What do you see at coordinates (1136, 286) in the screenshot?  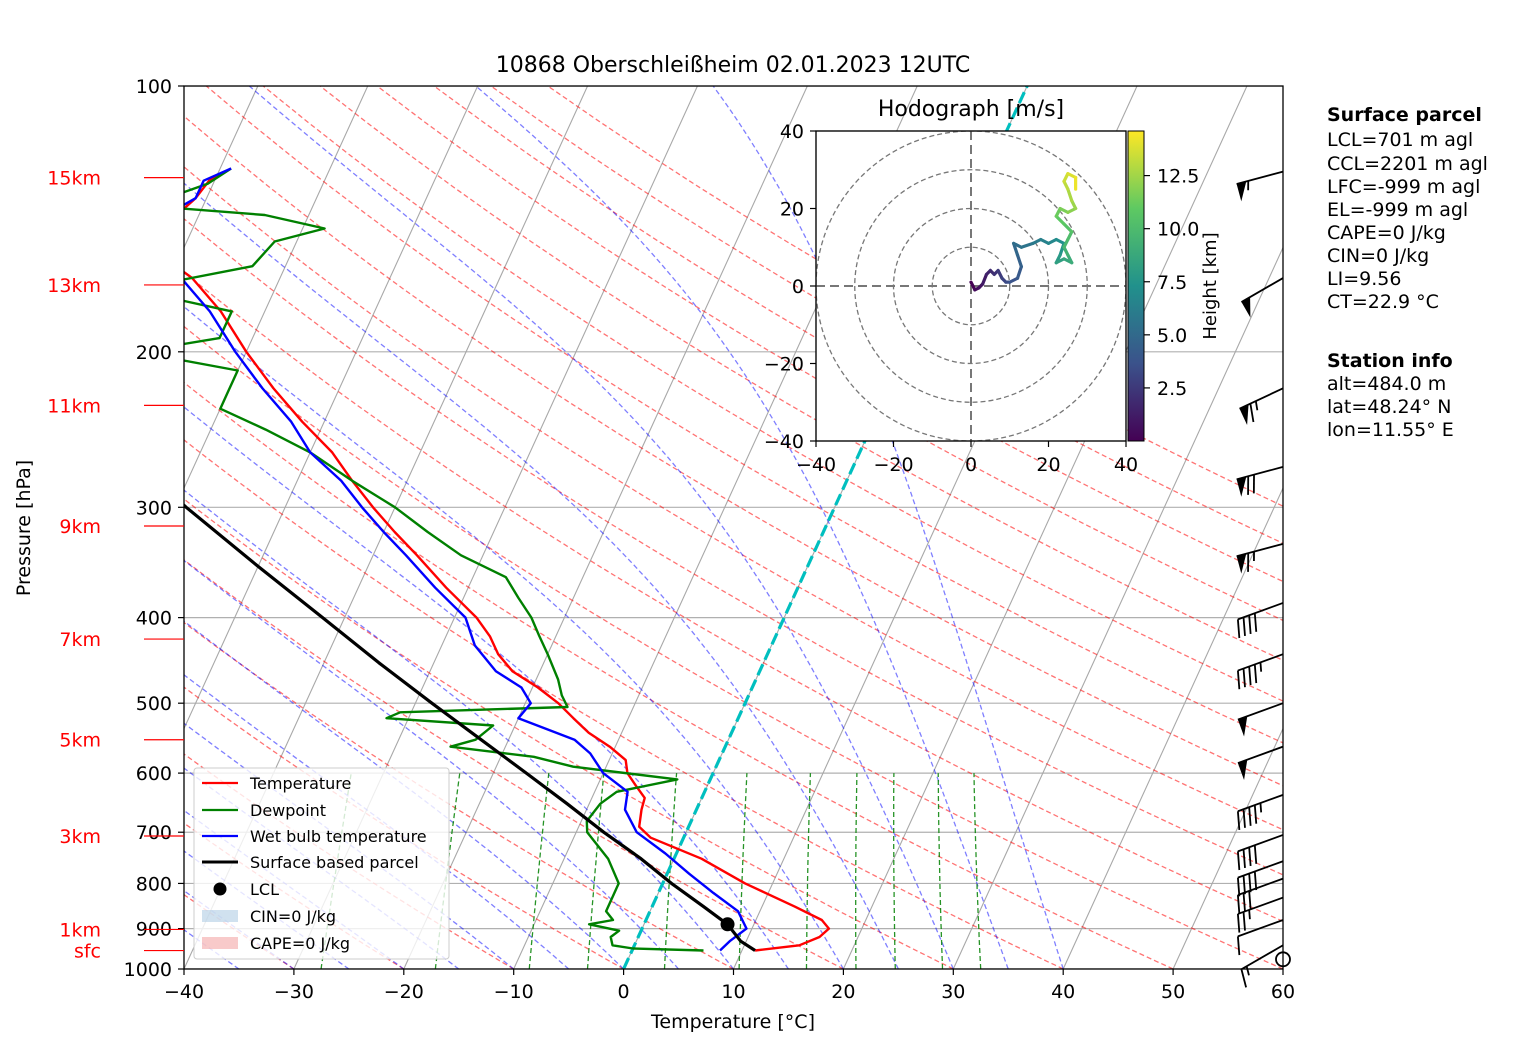 I see `colorbar` at bounding box center [1136, 286].